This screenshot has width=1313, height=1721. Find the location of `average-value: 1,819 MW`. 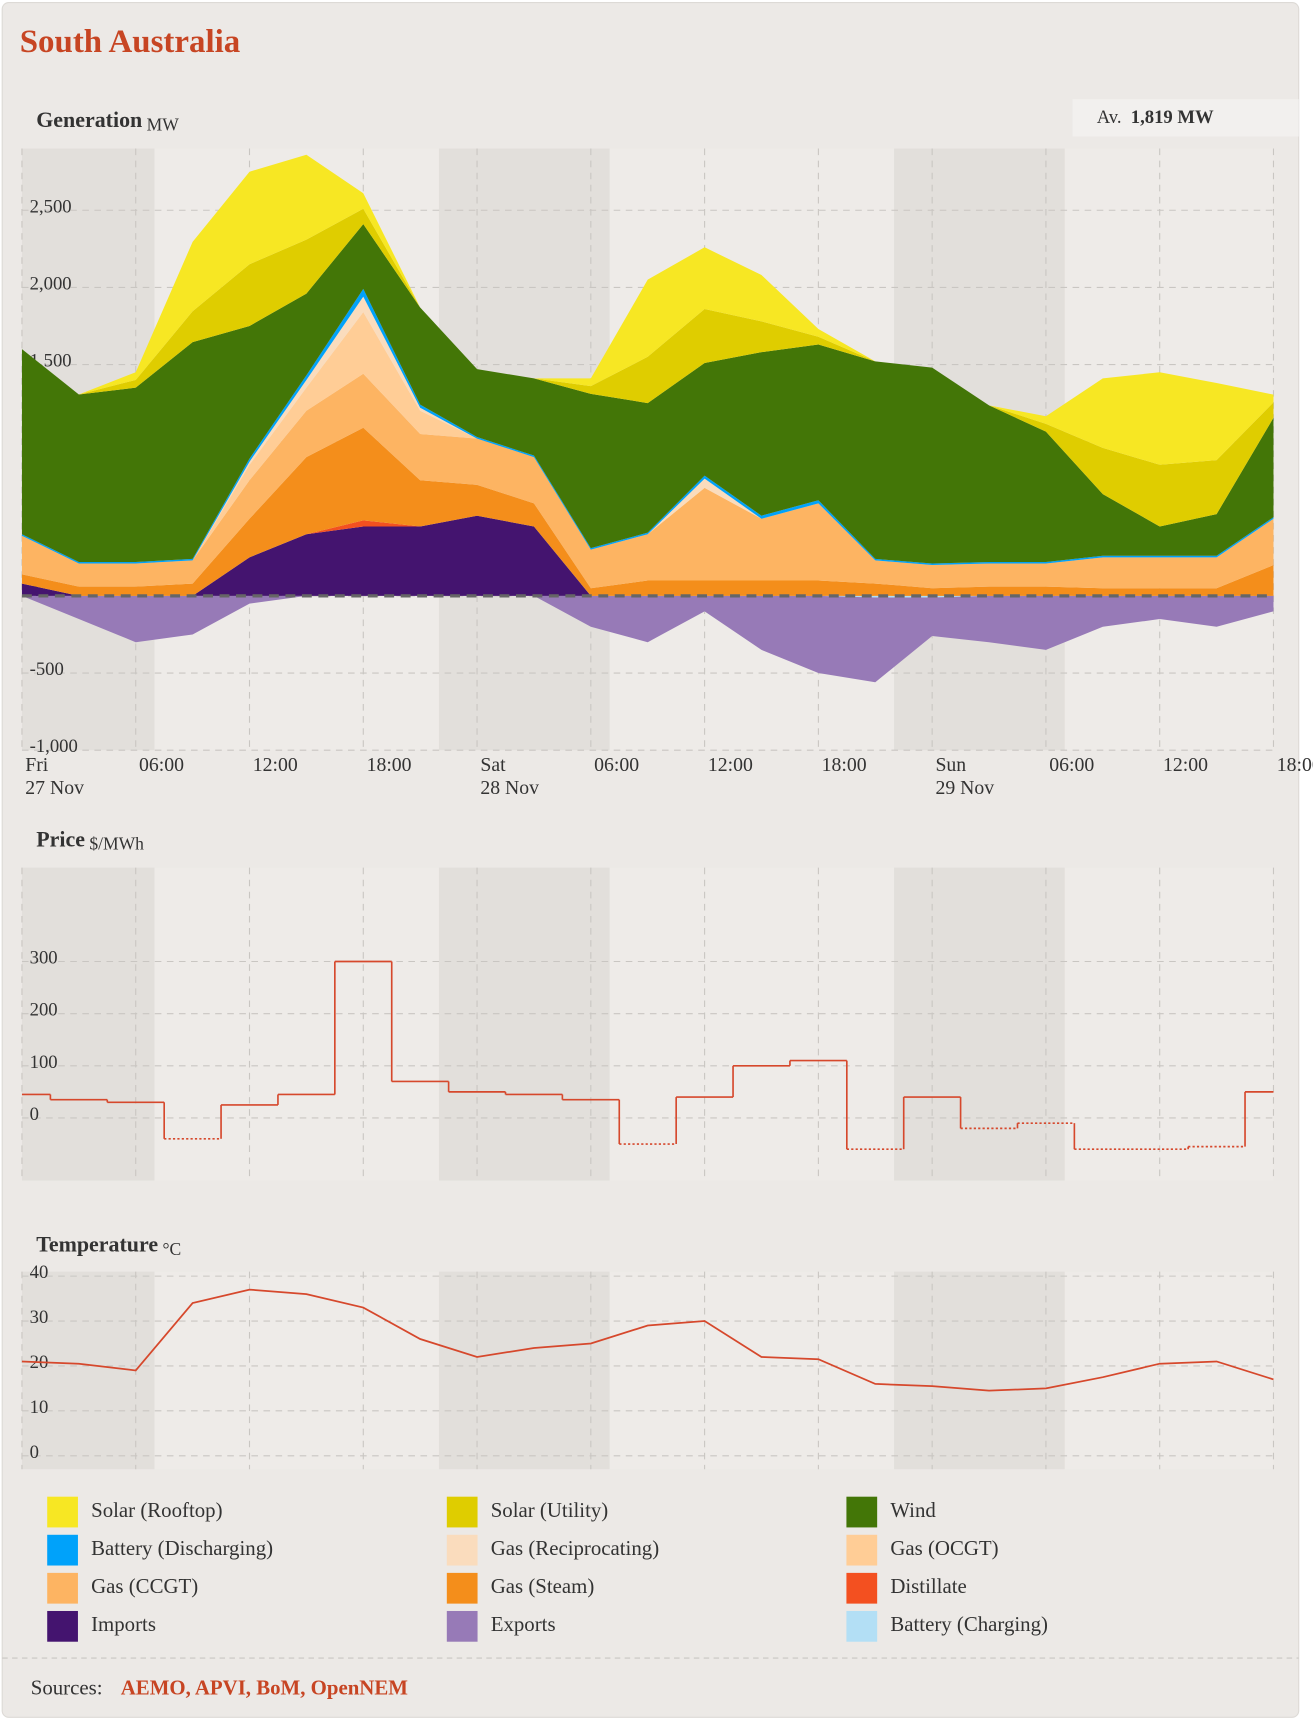

average-value: 1,819 MW is located at coordinates (1172, 117).